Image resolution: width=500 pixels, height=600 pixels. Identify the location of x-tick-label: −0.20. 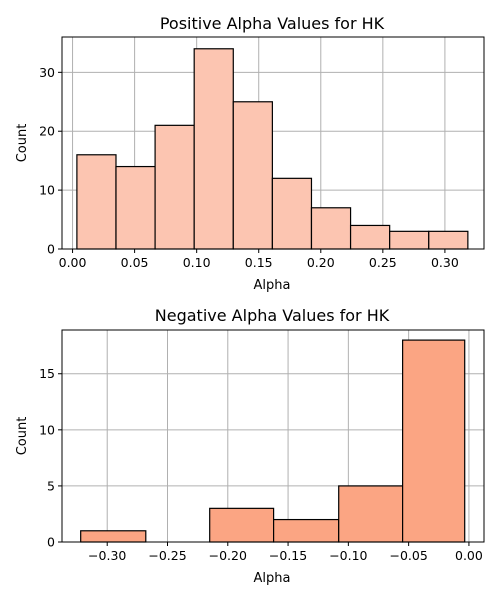
(228, 555).